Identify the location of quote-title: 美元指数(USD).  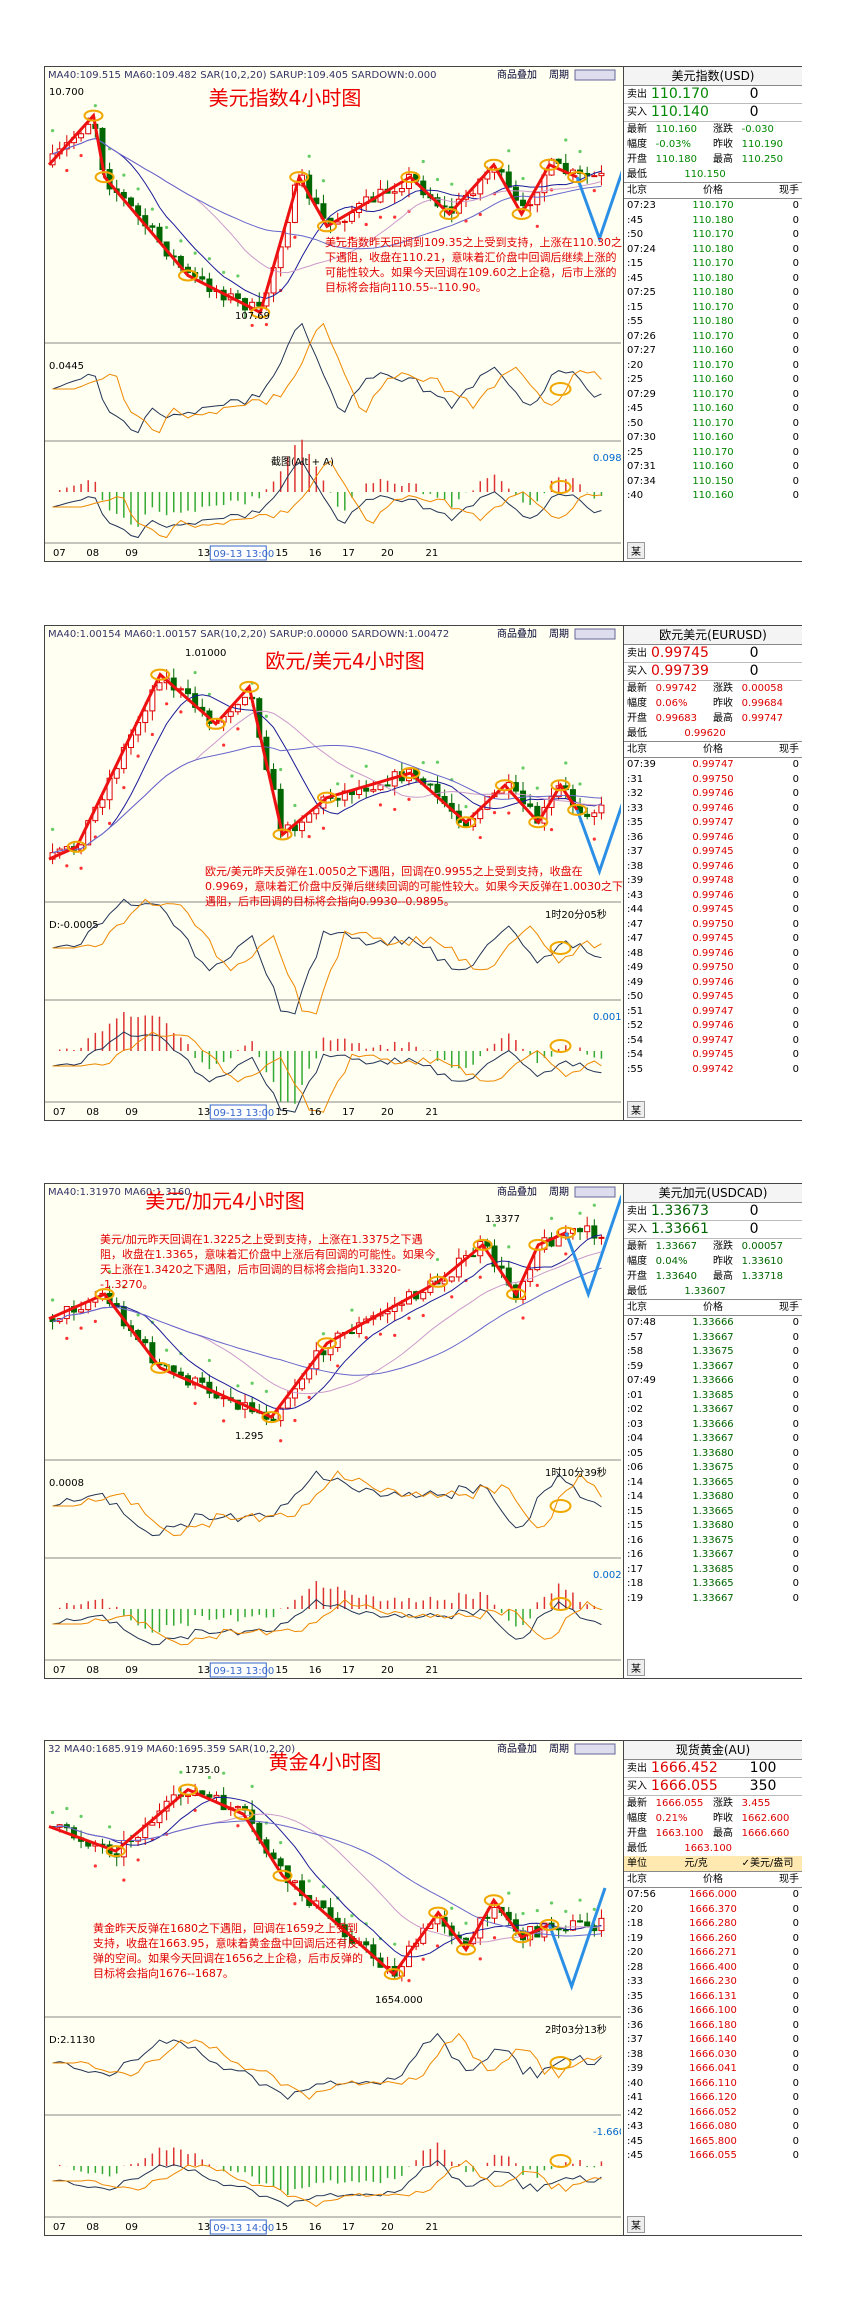
(713, 76).